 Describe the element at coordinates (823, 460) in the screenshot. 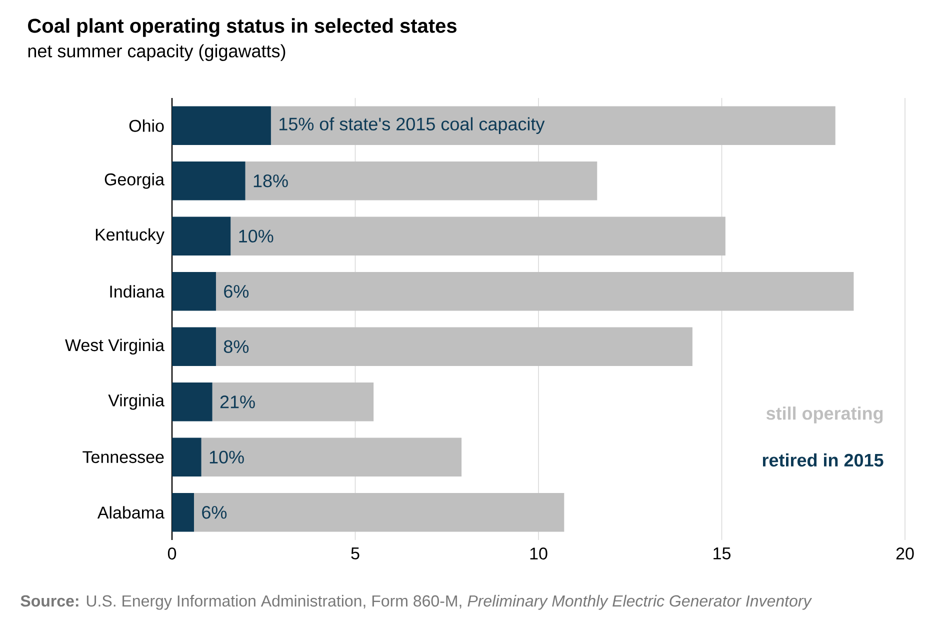

I see `text: retired in 2015` at that location.